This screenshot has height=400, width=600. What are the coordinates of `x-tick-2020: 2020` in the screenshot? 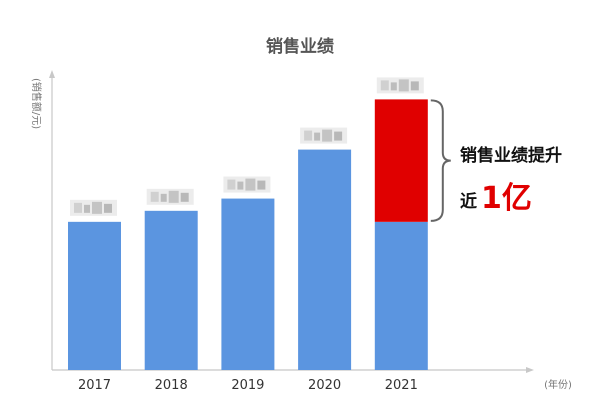 It's located at (324, 385).